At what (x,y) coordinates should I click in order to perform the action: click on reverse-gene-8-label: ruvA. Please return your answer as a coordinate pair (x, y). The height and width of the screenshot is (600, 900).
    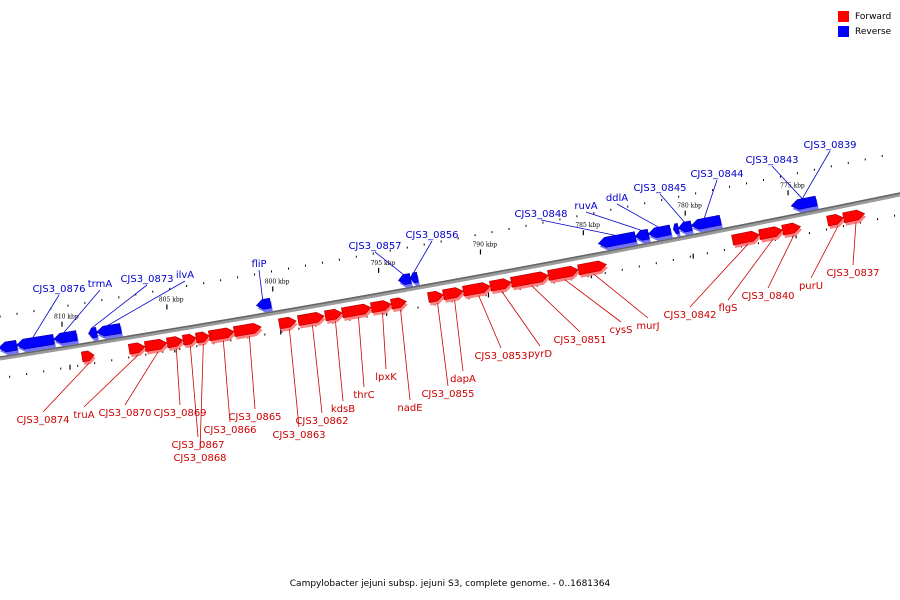
    Looking at the image, I should click on (585, 206).